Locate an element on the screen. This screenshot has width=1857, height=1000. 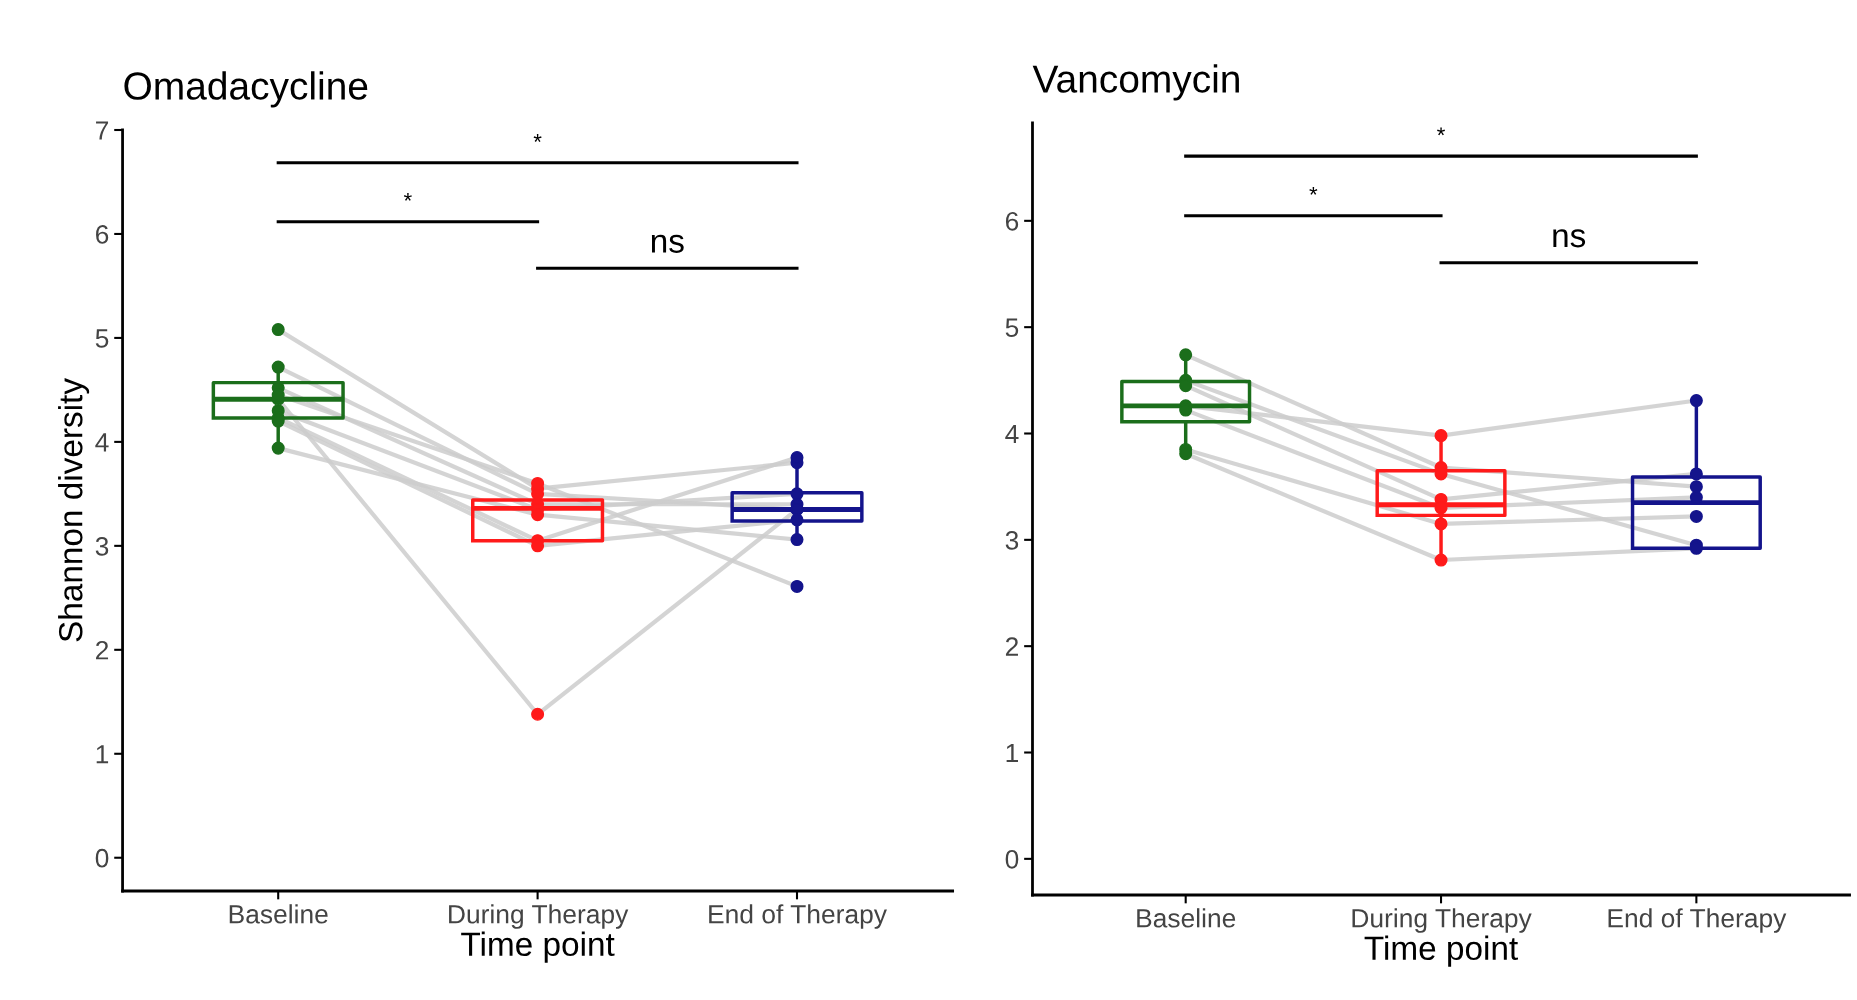
y-tick-label: 7 is located at coordinates (102, 130).